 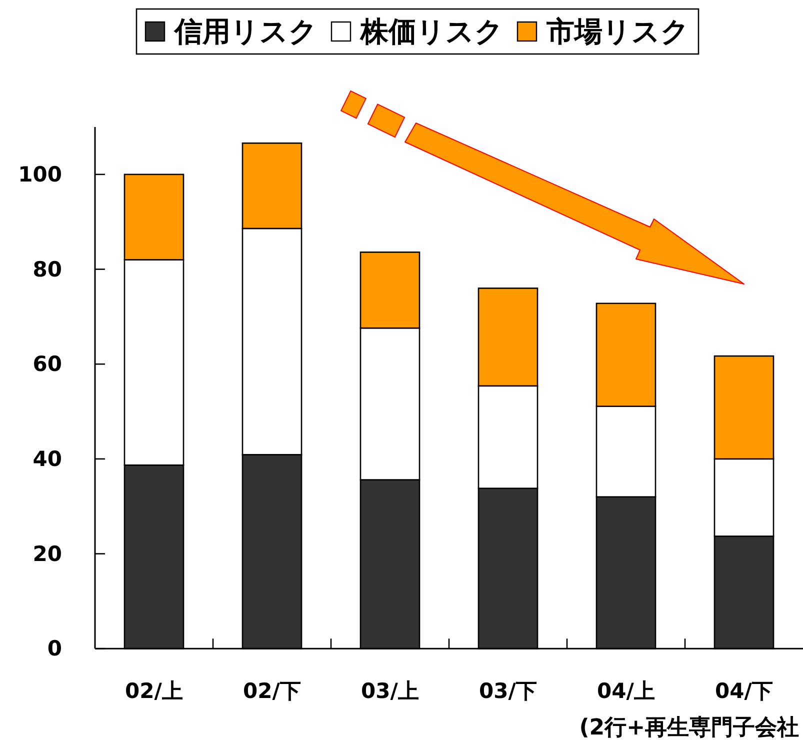 I want to click on x-tick-label: 04/下, so click(x=744, y=691).